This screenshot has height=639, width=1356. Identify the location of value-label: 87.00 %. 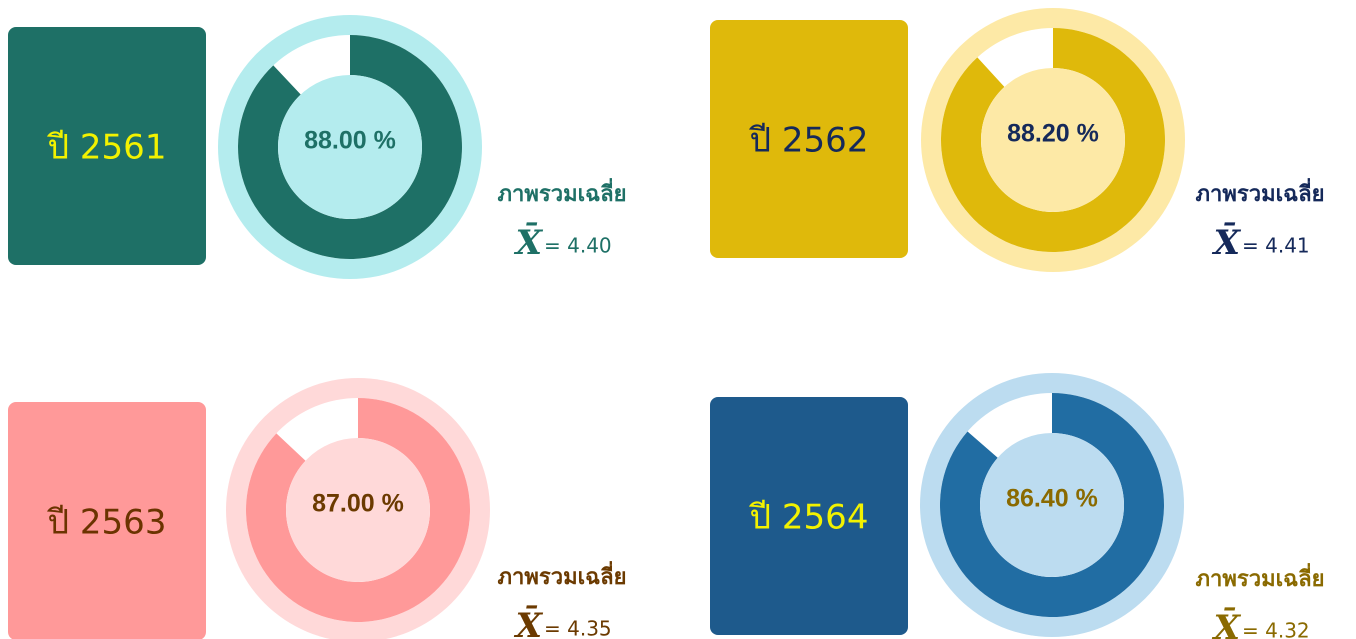
(358, 504).